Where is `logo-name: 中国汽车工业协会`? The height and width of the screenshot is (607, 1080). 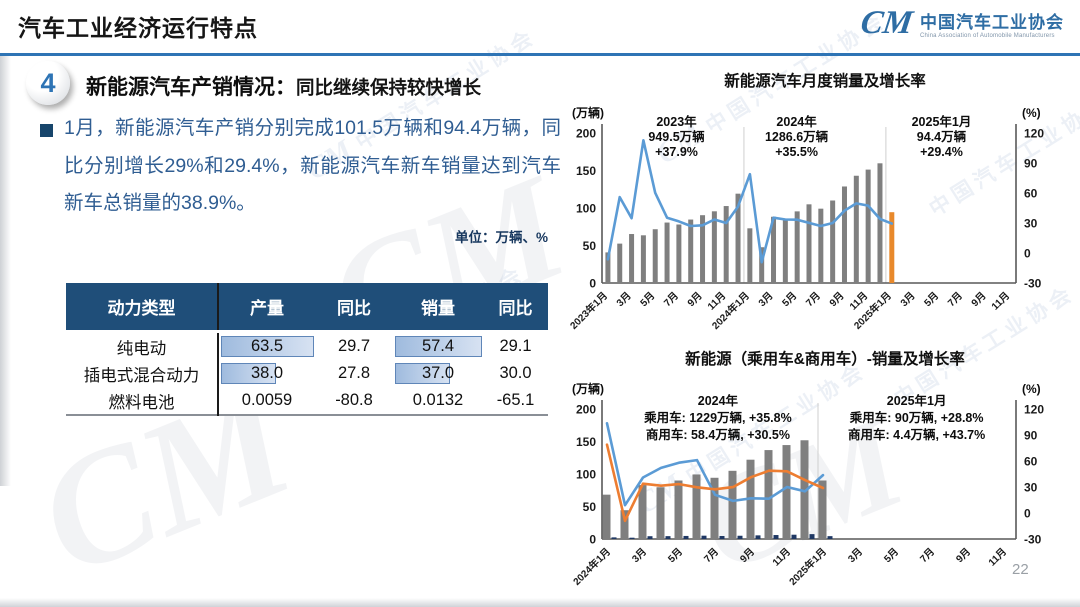 logo-name: 中国汽车工业协会 is located at coordinates (992, 22).